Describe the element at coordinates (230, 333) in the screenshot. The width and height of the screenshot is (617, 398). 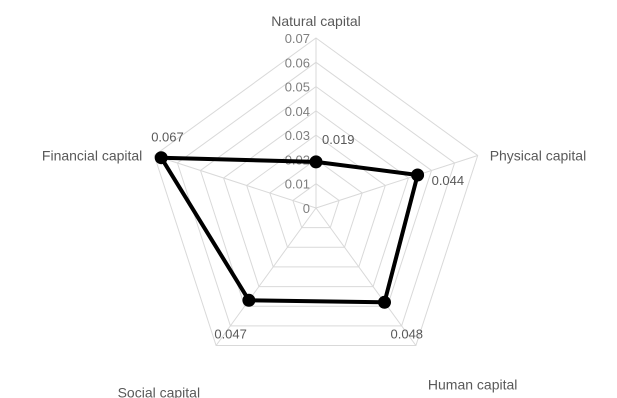
I see `data-label-3: 0.047` at that location.